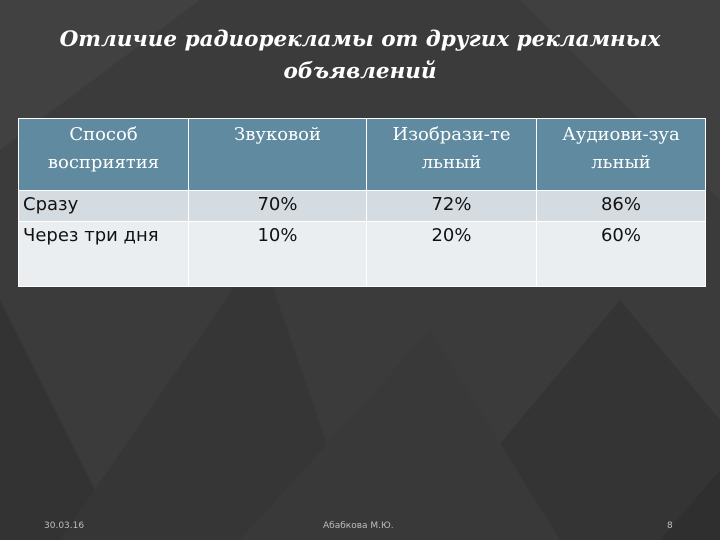 This screenshot has width=720, height=540. I want to click on cell-value: 60%, so click(621, 254).